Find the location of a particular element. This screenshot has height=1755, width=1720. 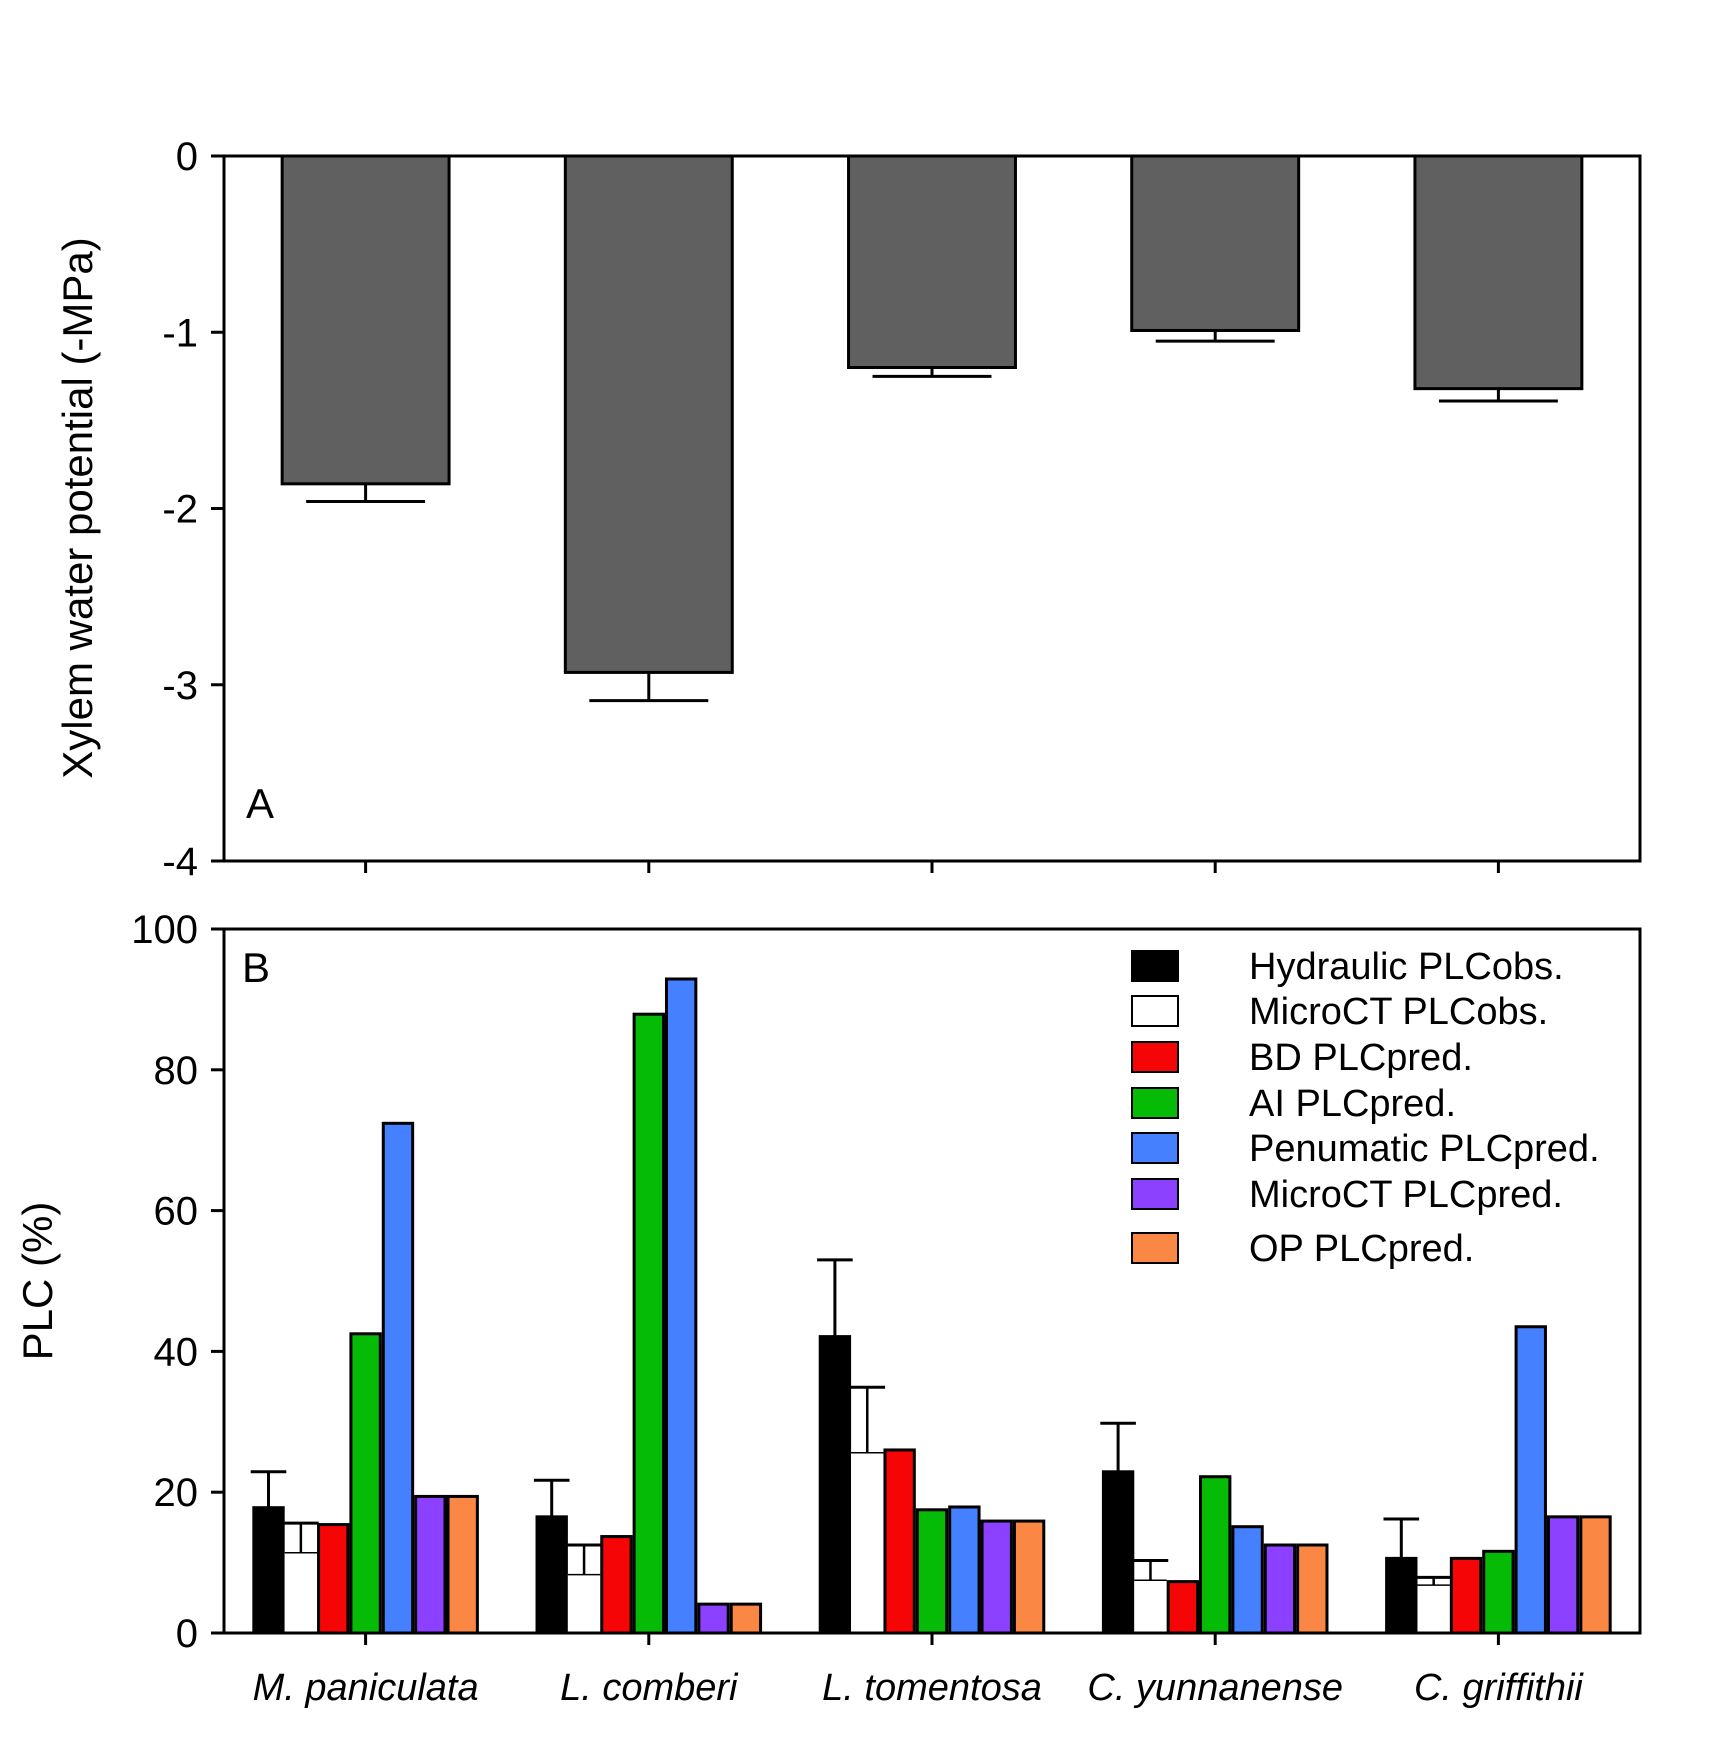

y-tick-label: -2 is located at coordinates (180, 510).